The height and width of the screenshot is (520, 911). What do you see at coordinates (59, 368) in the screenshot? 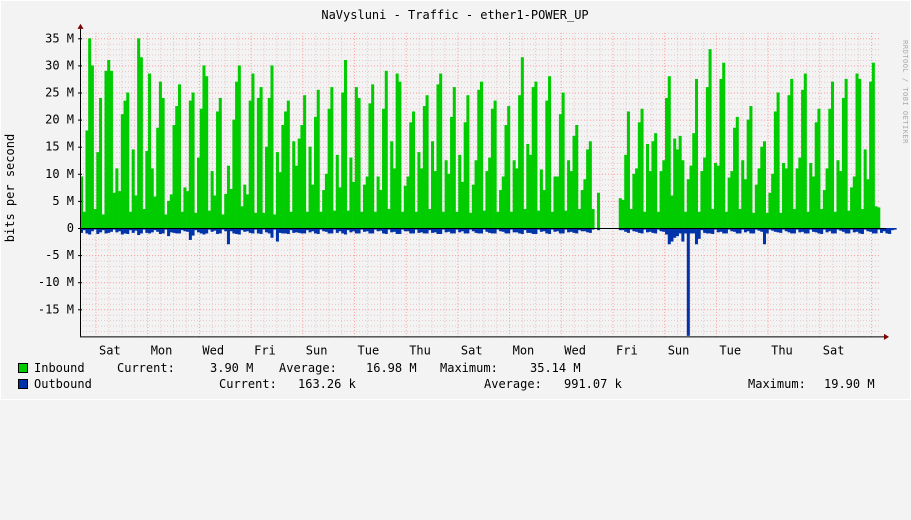
I see `inbound-label: Inbound` at bounding box center [59, 368].